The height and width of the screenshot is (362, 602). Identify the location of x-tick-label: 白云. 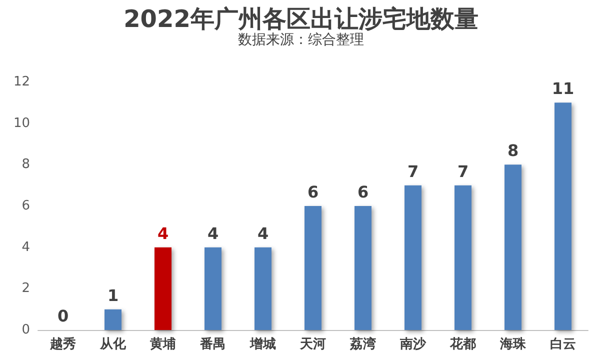
(563, 344).